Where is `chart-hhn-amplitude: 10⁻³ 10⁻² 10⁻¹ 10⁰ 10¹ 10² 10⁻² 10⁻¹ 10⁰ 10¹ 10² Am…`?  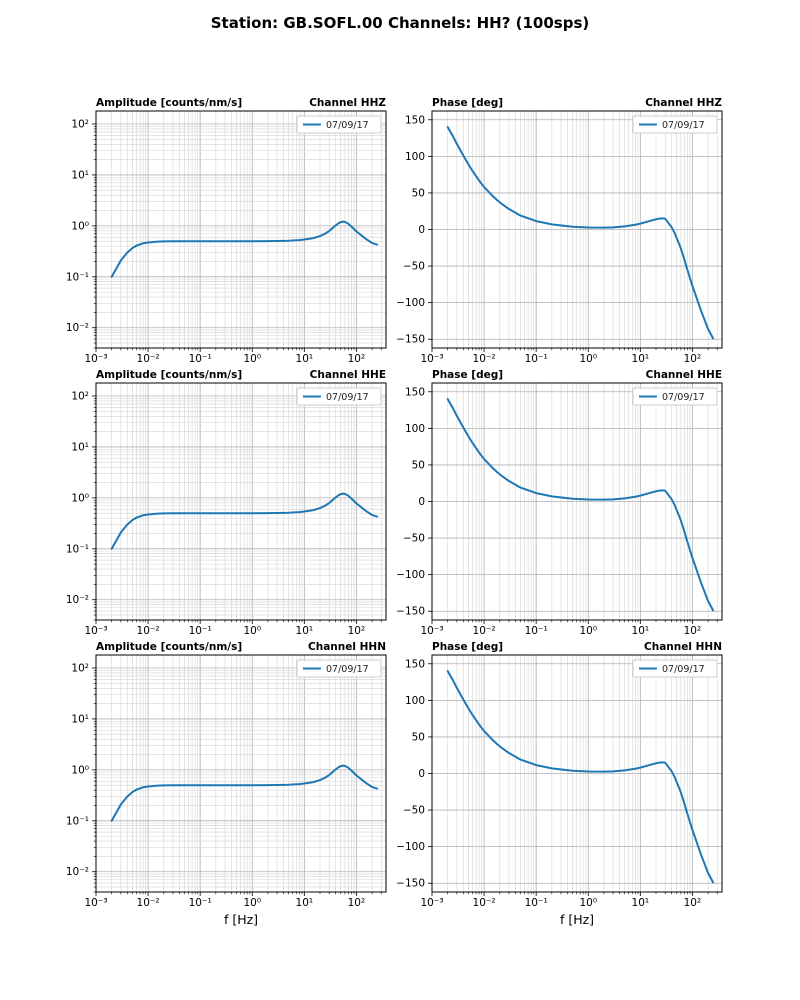 chart-hhn-amplitude: 10⁻³ 10⁻² 10⁻¹ 10⁰ 10¹ 10² 10⁻² 10⁻¹ 10⁰ 10¹ 10² Am… is located at coordinates (214, 774).